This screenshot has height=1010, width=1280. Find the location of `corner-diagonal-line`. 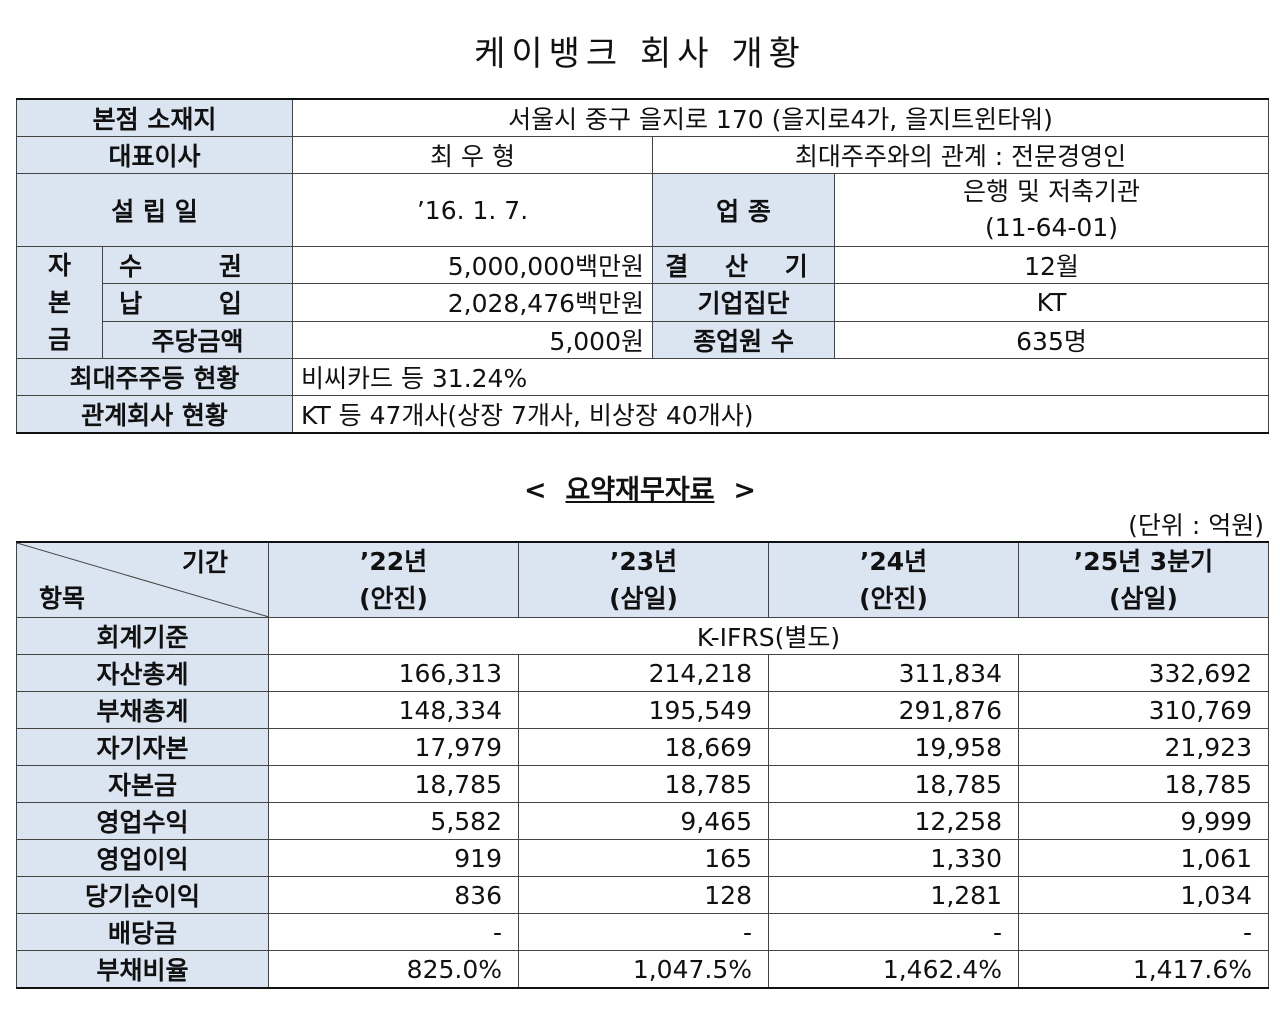

corner-diagonal-line is located at coordinates (142, 580).